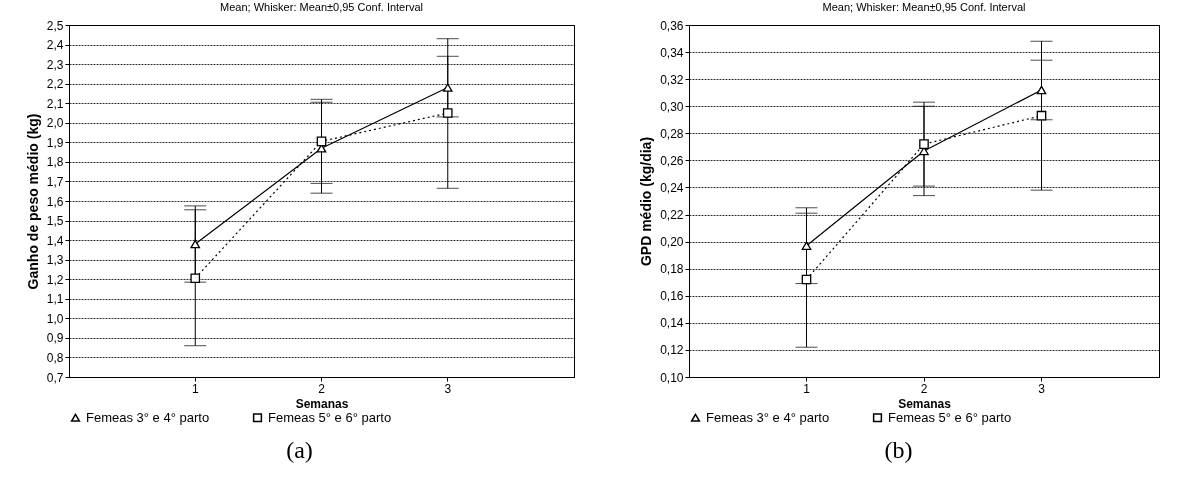  What do you see at coordinates (55, 240) in the screenshot?
I see `y-tick-label: 1,4` at bounding box center [55, 240].